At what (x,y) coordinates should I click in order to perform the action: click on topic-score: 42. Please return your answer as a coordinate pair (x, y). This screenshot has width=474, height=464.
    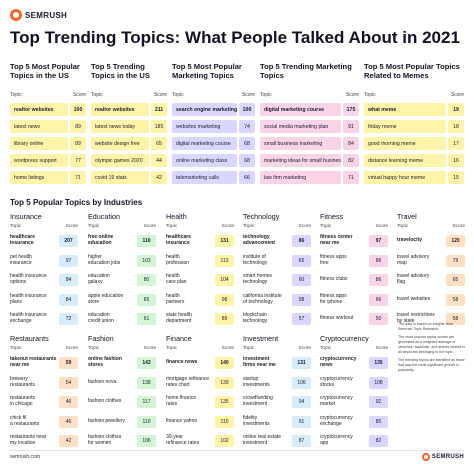
    Looking at the image, I should click on (68, 441).